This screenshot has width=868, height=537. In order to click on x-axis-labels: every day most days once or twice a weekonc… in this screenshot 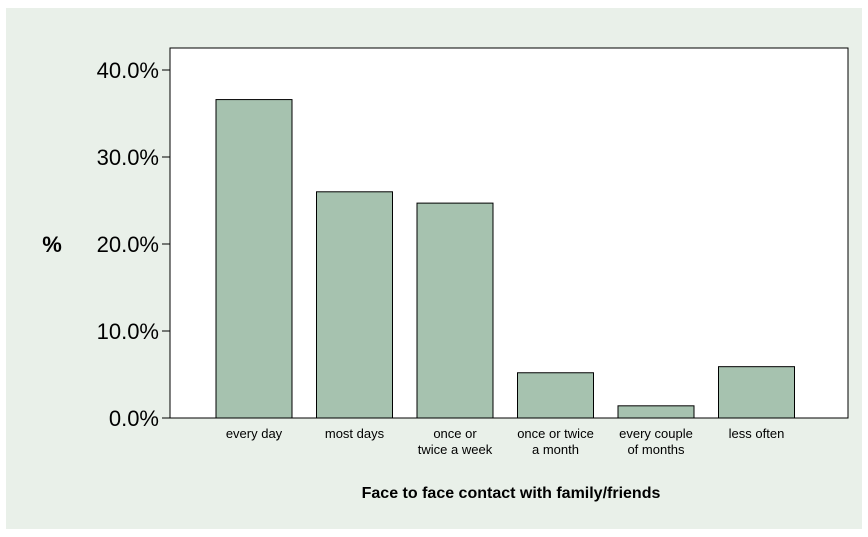, I will do `click(505, 441)`.